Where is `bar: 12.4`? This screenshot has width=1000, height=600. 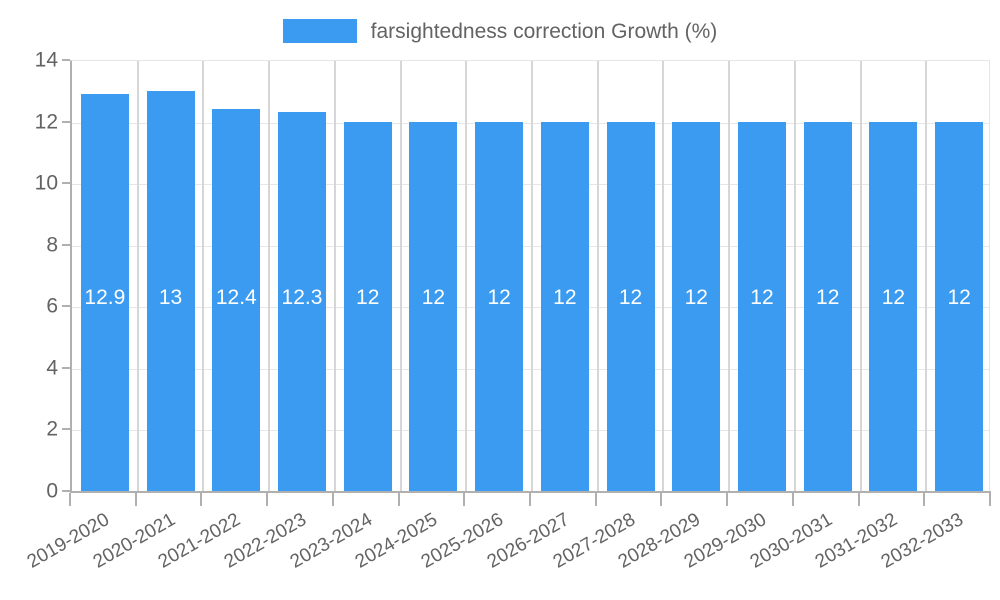
bar: 12.4 is located at coordinates (236, 300).